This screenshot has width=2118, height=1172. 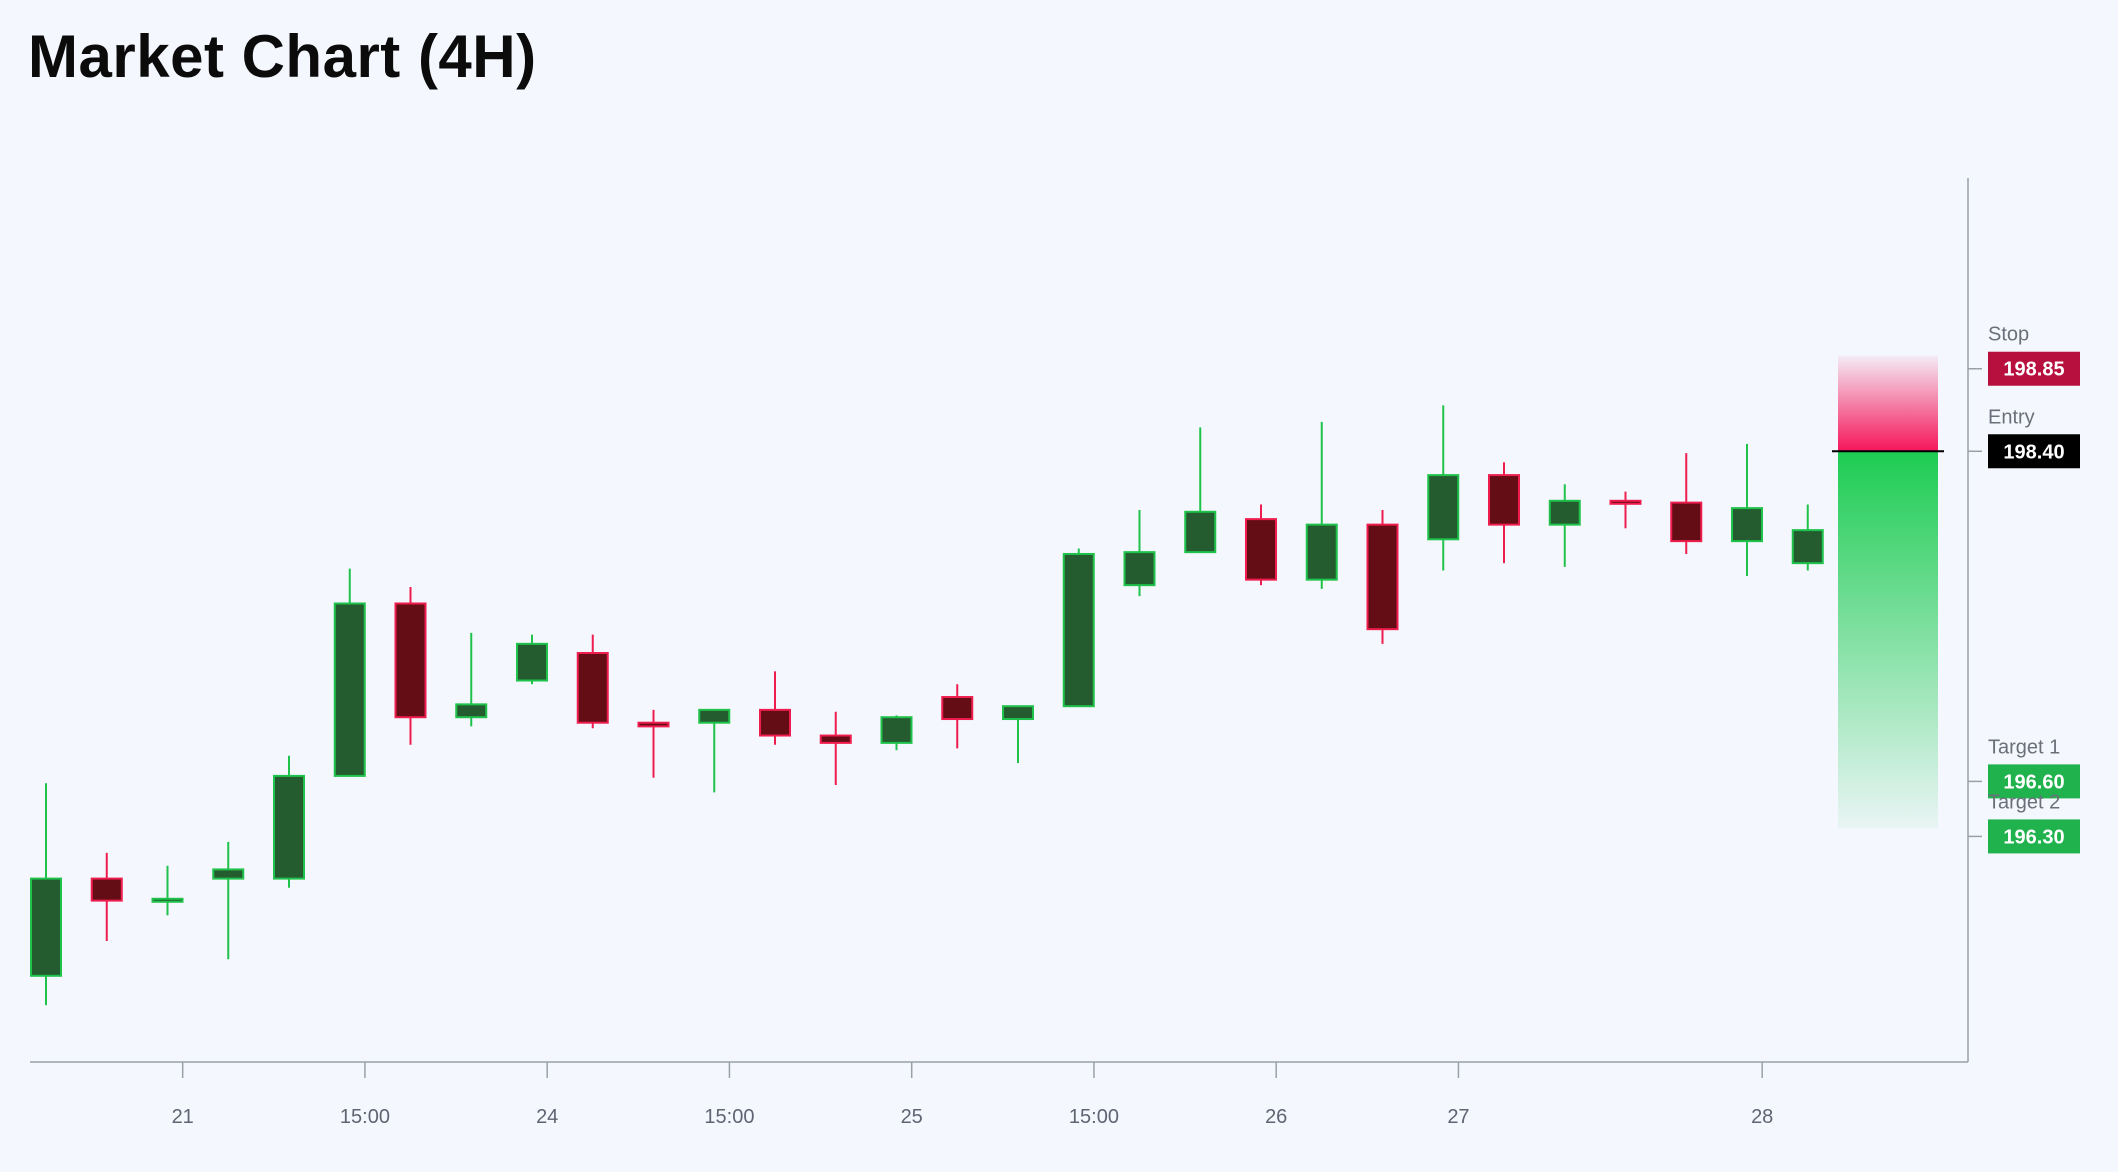 I want to click on x-tick-label: 24, so click(x=547, y=1117).